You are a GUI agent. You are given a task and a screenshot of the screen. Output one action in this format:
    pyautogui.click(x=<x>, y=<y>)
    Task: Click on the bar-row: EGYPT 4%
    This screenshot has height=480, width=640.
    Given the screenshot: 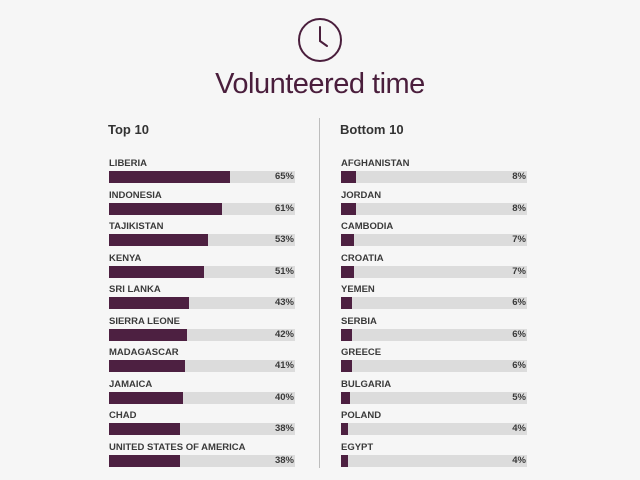 What is the action you would take?
    pyautogui.click(x=440, y=458)
    